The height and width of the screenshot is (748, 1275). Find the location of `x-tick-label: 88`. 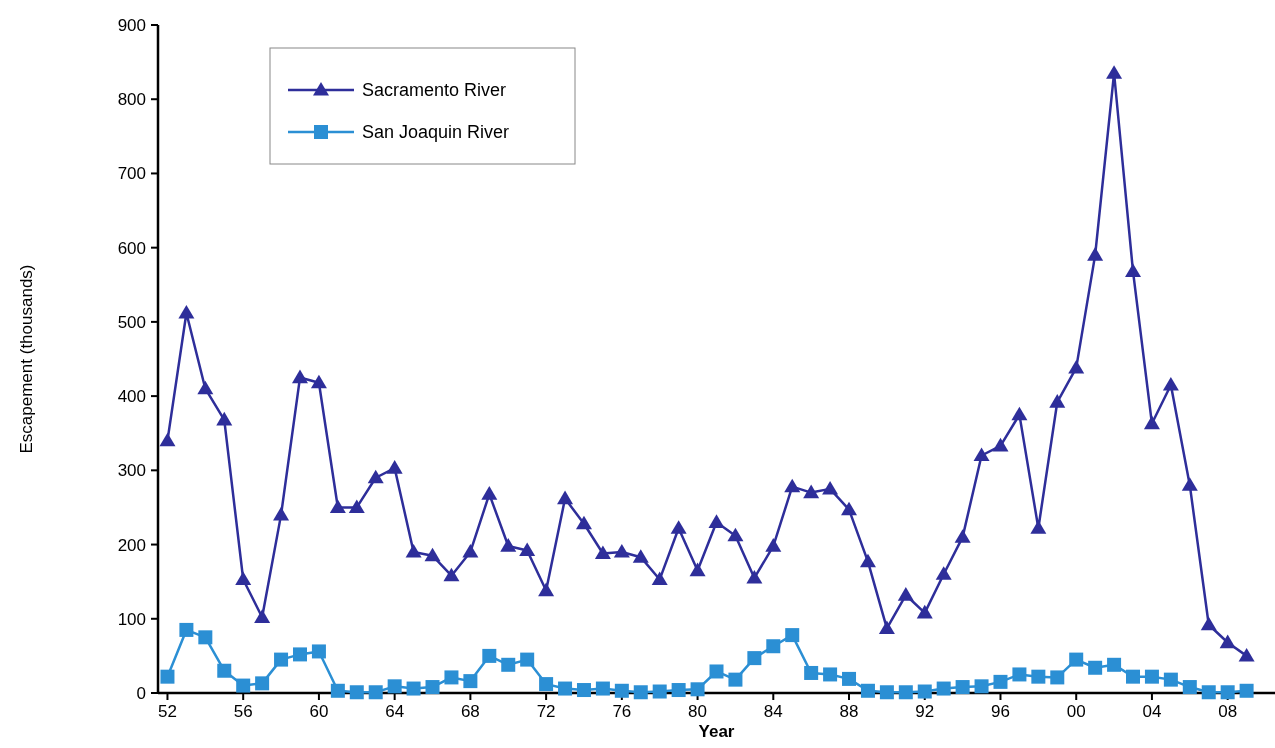

x-tick-label: 88 is located at coordinates (849, 711).